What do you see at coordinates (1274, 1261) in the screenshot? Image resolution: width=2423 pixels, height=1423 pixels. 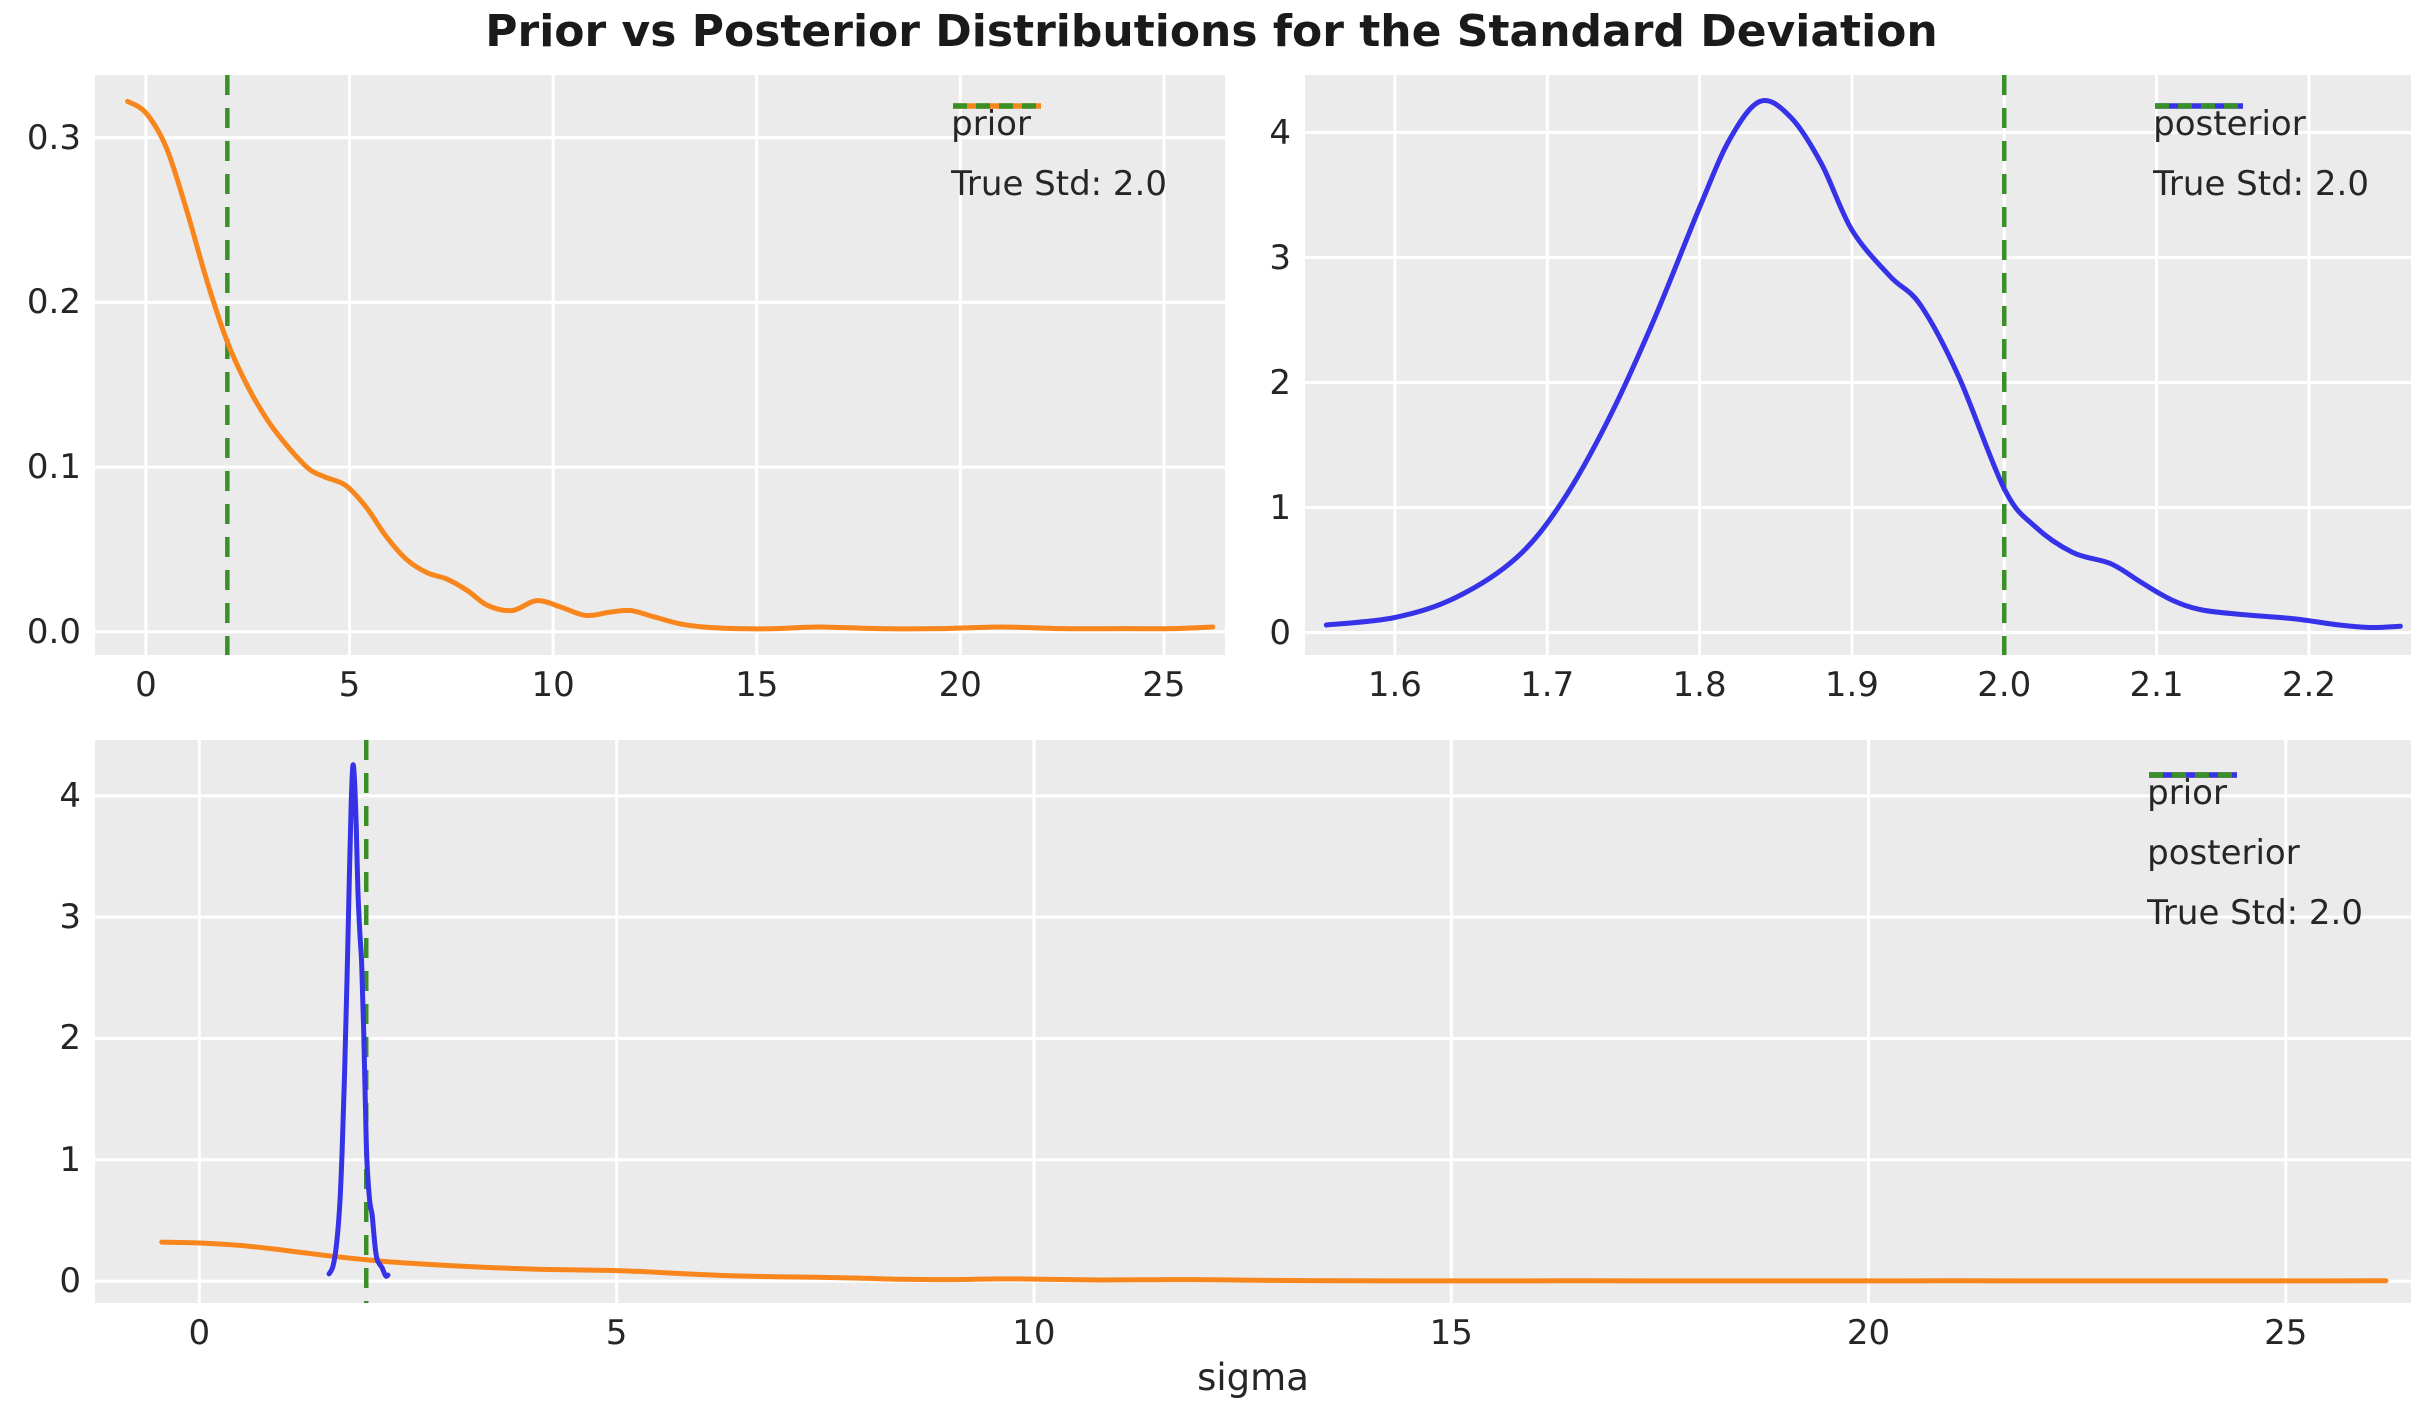 I see `prior-curve` at bounding box center [1274, 1261].